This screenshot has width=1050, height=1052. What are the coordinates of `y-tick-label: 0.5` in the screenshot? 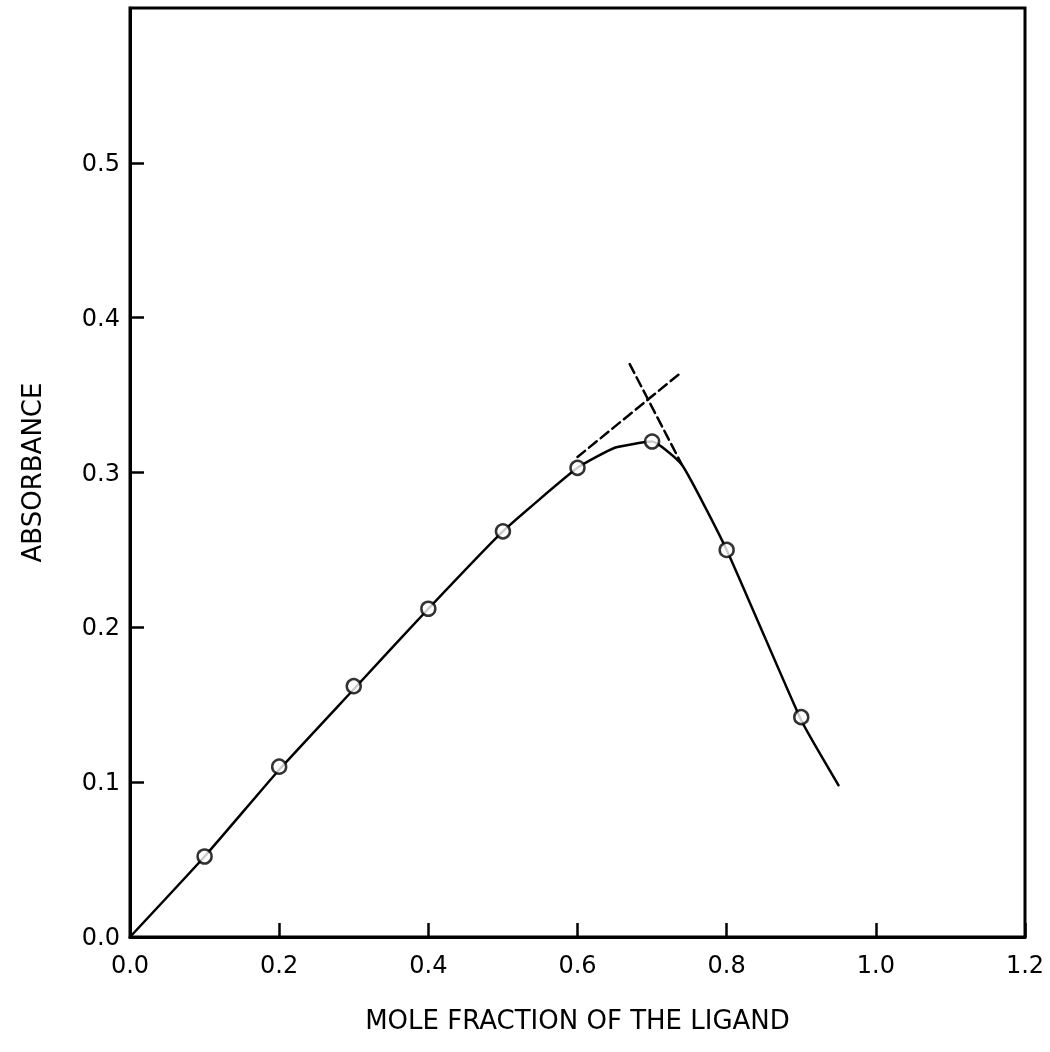 It's located at (100, 162).